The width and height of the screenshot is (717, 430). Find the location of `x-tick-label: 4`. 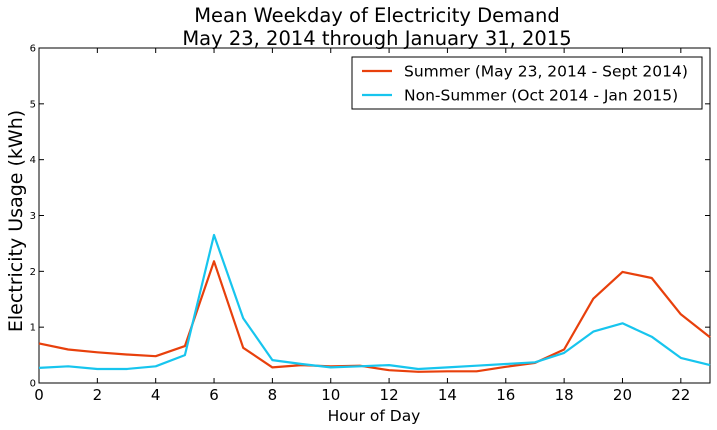

x-tick-label: 4 is located at coordinates (156, 395).